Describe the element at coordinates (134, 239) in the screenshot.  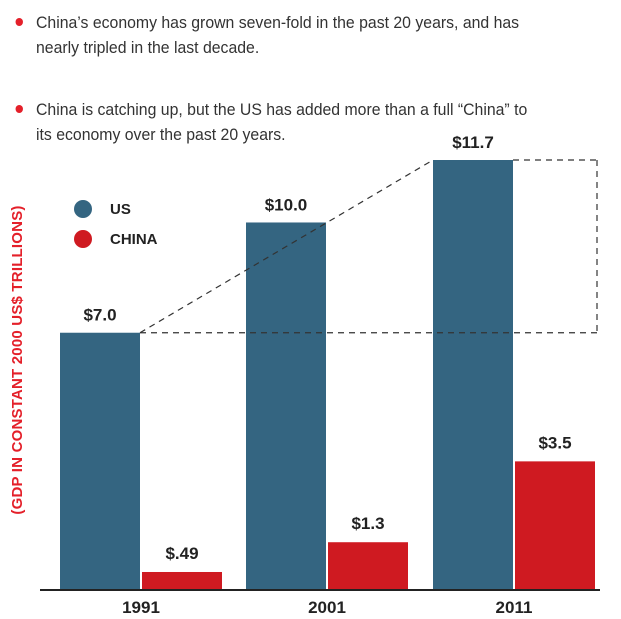
I see `legend-label-china: CHINA` at that location.